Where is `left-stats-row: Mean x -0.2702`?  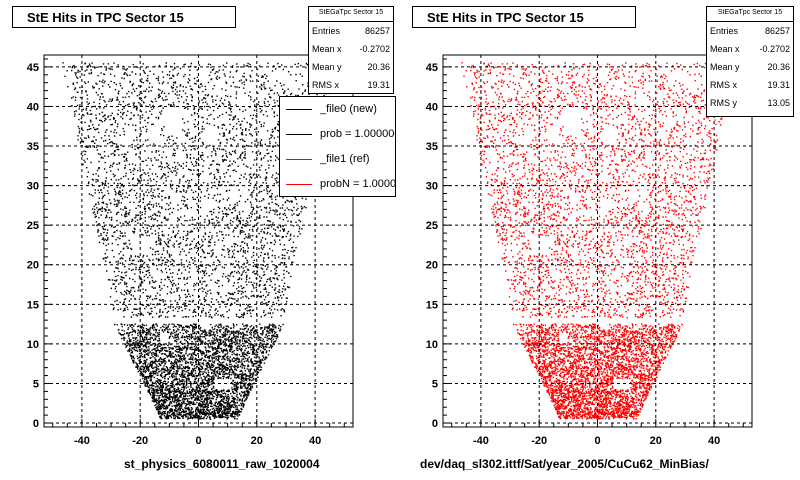 left-stats-row: Mean x -0.2702 is located at coordinates (351, 49).